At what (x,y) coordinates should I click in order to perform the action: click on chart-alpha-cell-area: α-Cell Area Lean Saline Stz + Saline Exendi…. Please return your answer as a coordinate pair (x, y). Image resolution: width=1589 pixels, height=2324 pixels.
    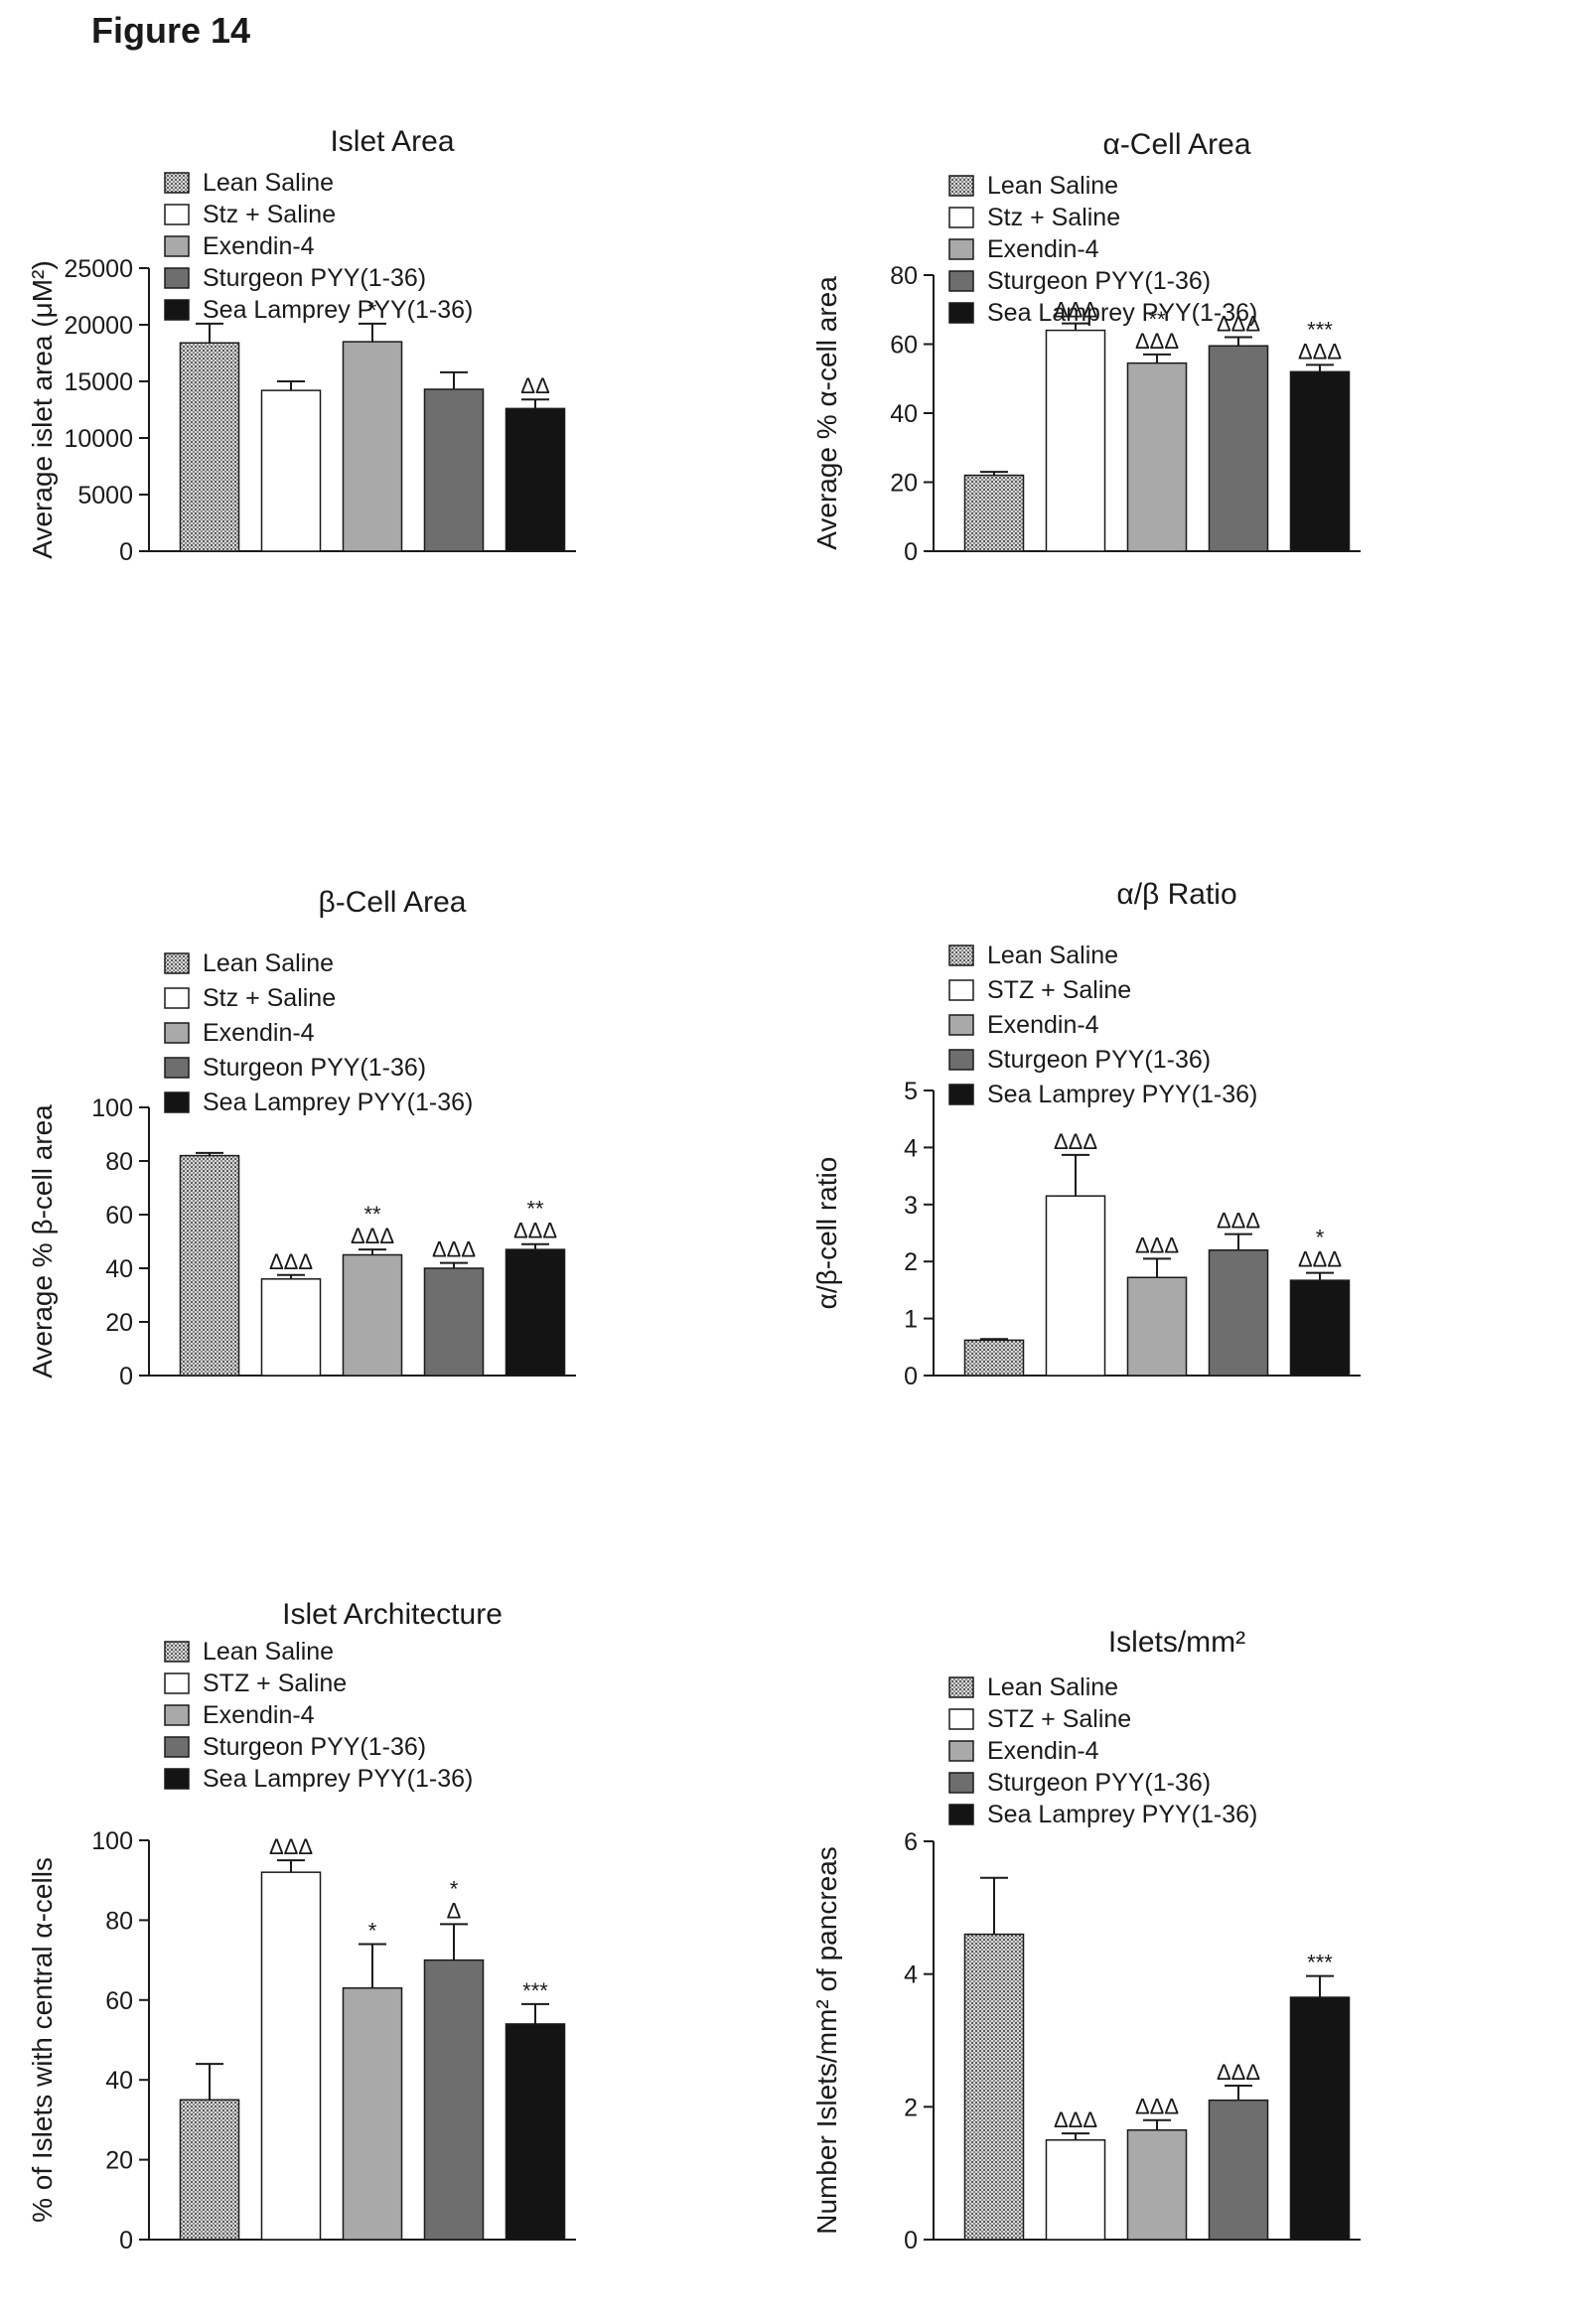
    Looking at the image, I should click on (1086, 347).